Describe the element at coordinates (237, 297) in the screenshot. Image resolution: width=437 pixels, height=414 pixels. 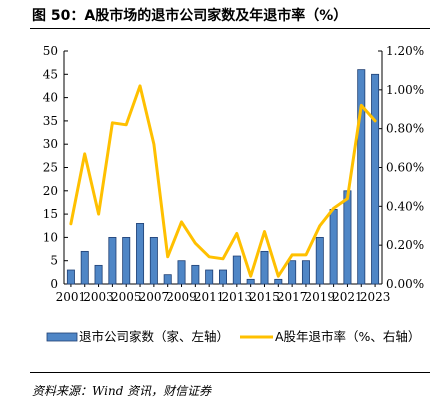
I see `x-tick-label: 2013` at that location.